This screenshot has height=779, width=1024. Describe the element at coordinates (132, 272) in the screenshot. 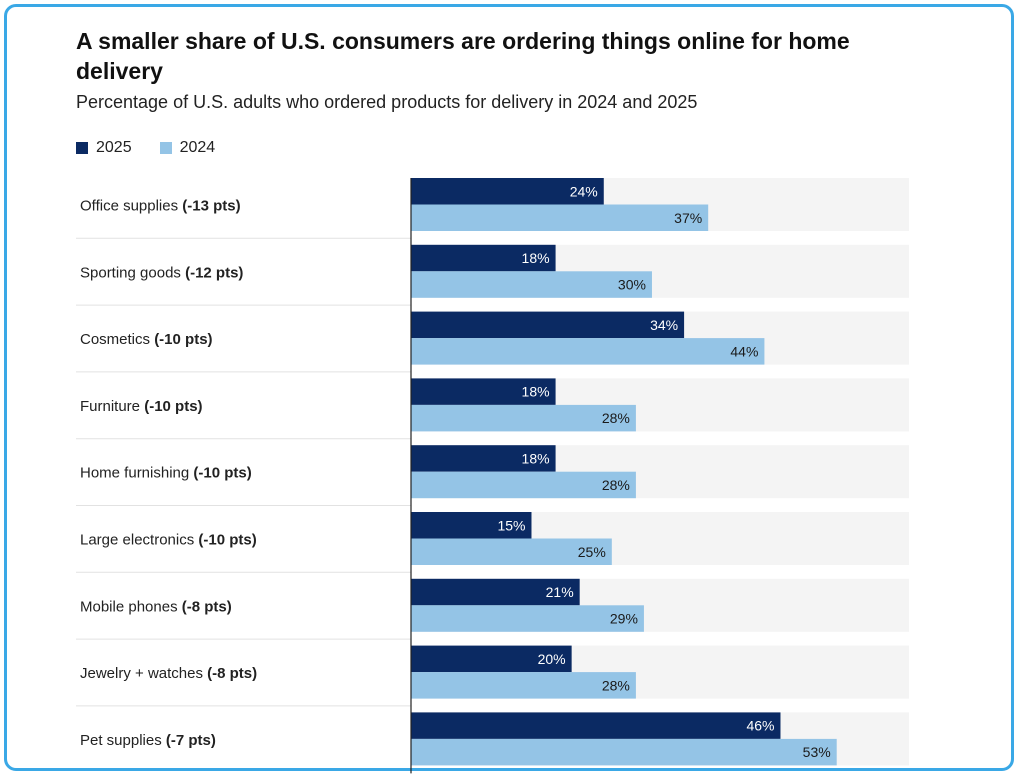

I see `category-name: Sporting goods` at that location.